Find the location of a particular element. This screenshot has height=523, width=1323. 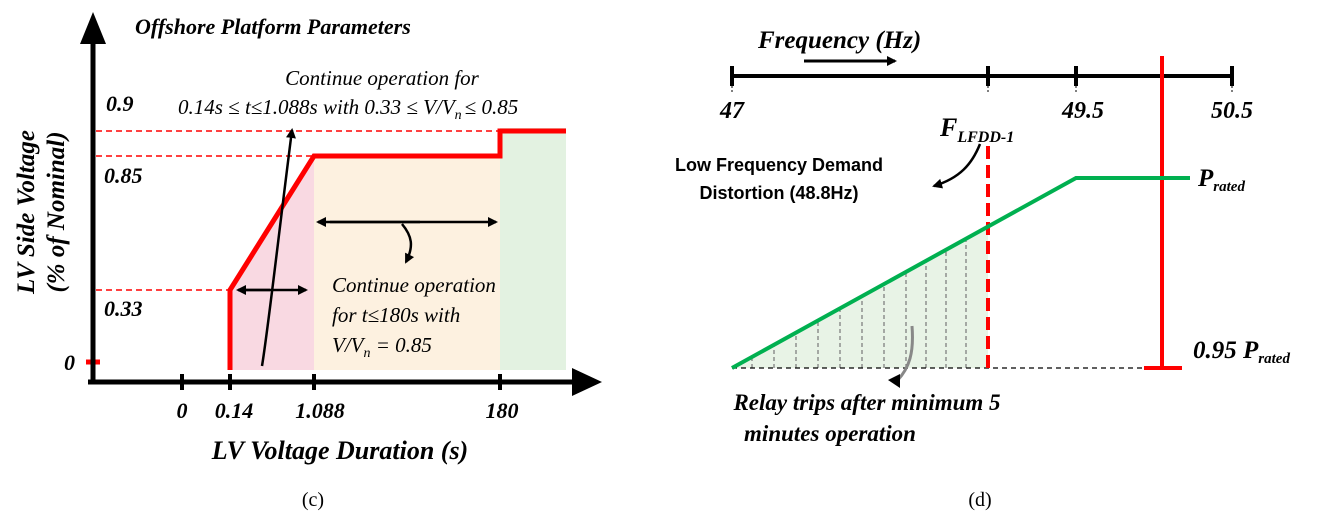

x-tick-label-180: 180 is located at coordinates (502, 410).